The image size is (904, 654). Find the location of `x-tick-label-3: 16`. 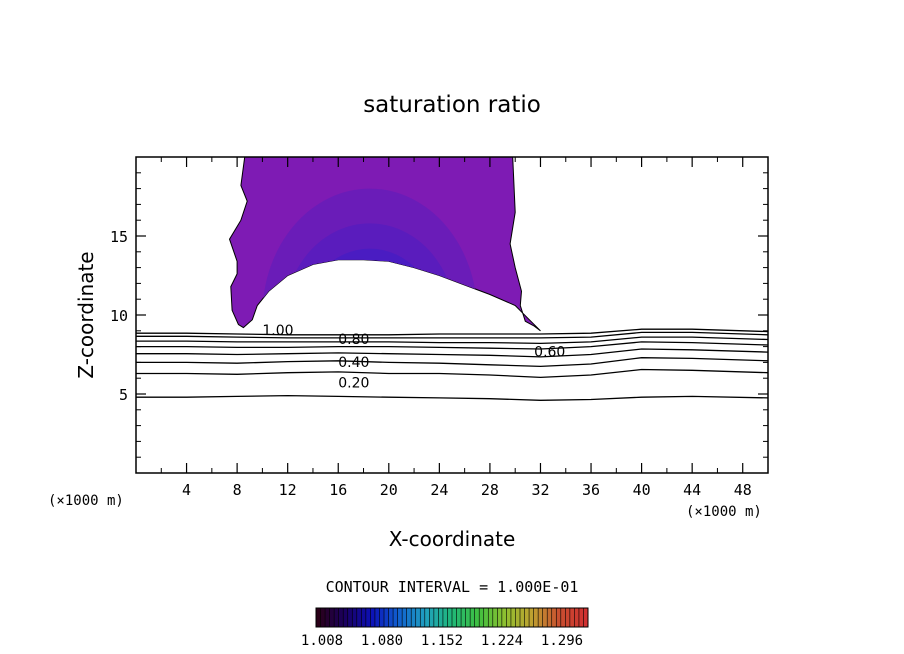

x-tick-label-3: 16 is located at coordinates (338, 490).